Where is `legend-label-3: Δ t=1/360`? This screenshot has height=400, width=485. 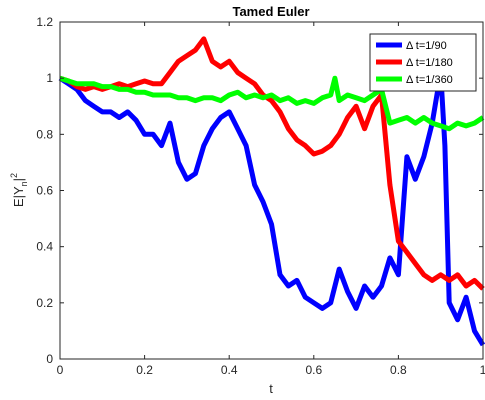
legend-label-3: Δ t=1/360 is located at coordinates (429, 80).